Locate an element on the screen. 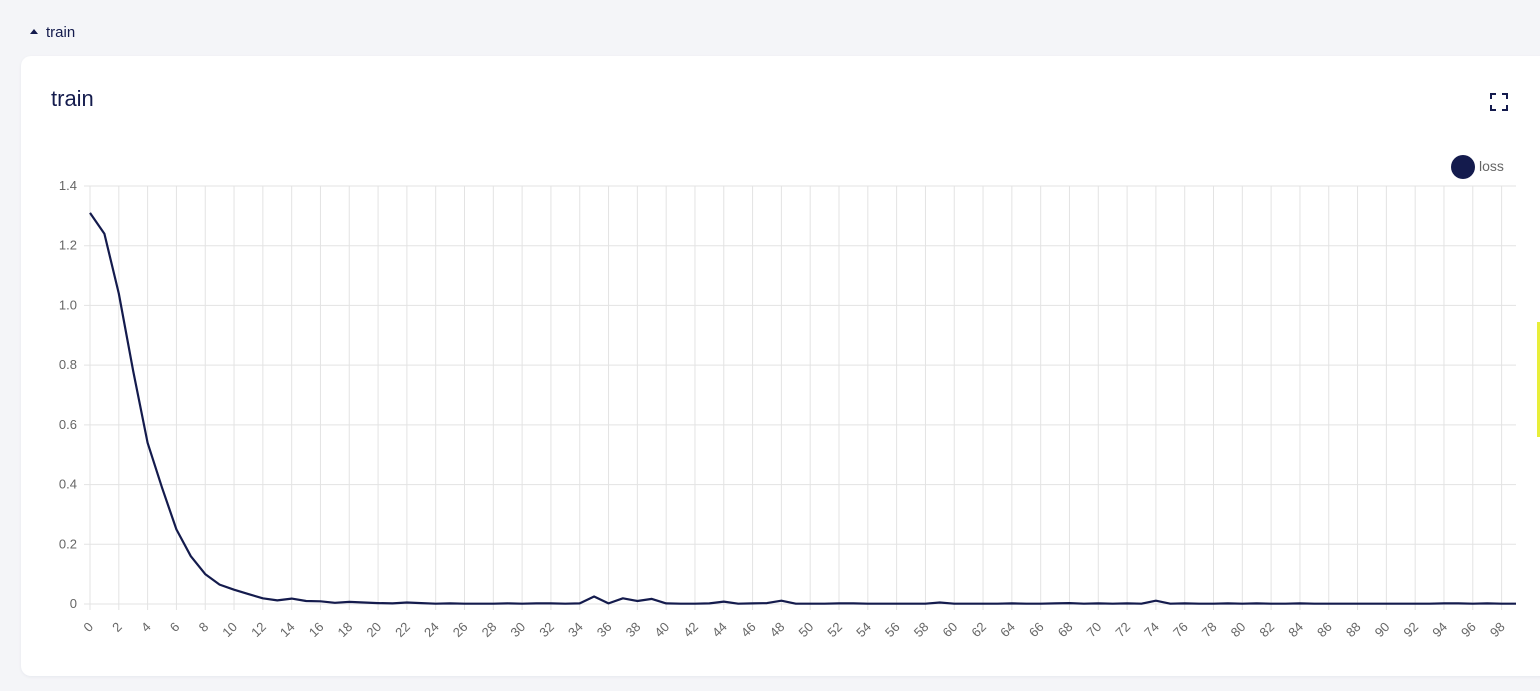 The image size is (1540, 691). legend-swatch is located at coordinates (1463, 167).